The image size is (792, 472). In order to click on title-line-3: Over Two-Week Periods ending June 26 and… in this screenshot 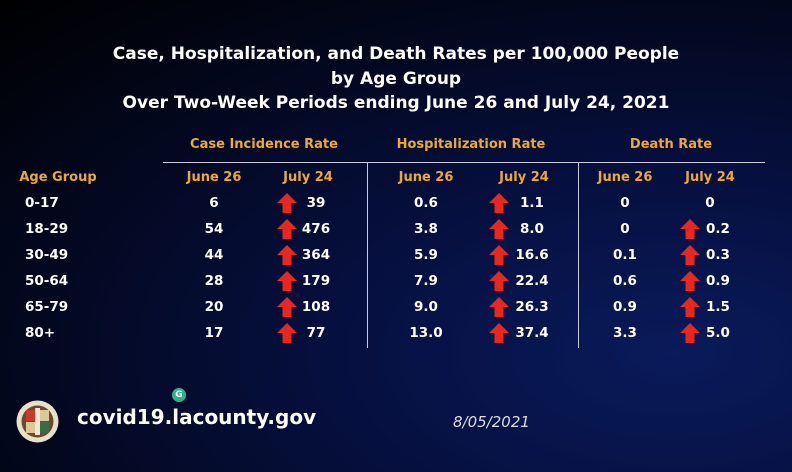, I will do `click(396, 103)`.